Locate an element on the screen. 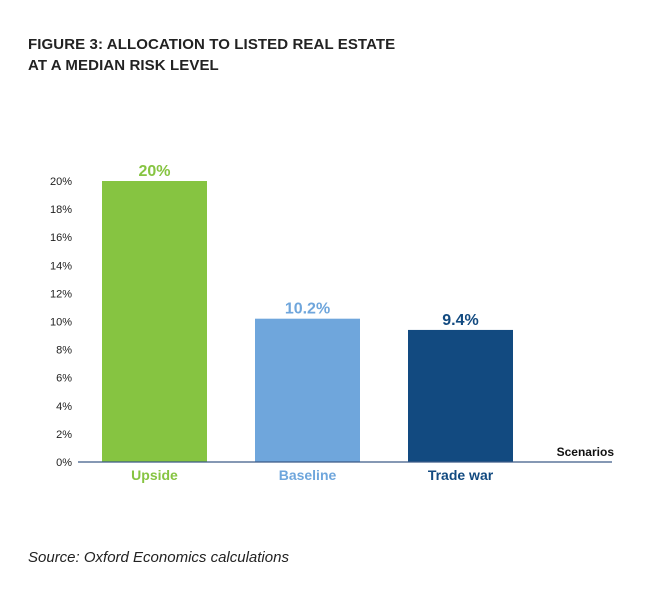 The height and width of the screenshot is (591, 646). y-tick-label: 8% is located at coordinates (64, 351).